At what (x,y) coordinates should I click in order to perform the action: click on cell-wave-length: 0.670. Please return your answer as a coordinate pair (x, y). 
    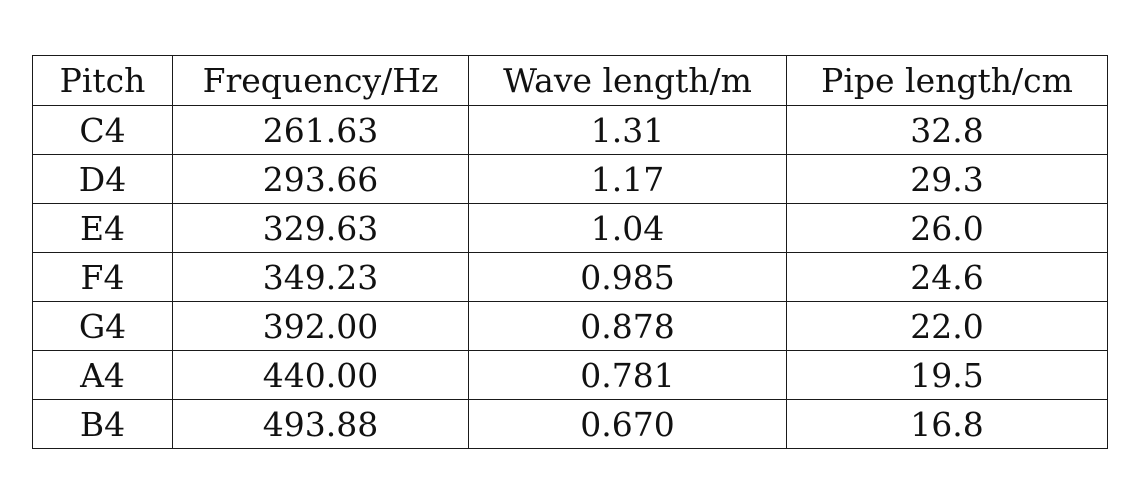
    Looking at the image, I should click on (627, 424).